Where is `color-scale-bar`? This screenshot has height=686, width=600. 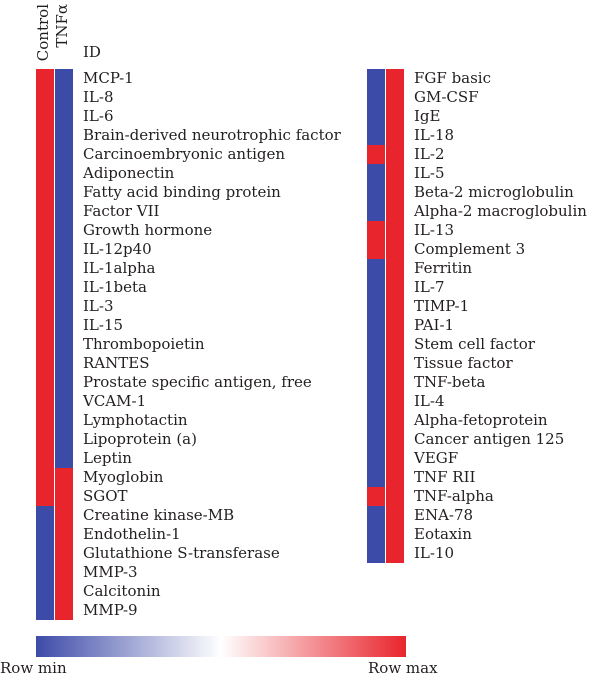
color-scale-bar is located at coordinates (221, 646).